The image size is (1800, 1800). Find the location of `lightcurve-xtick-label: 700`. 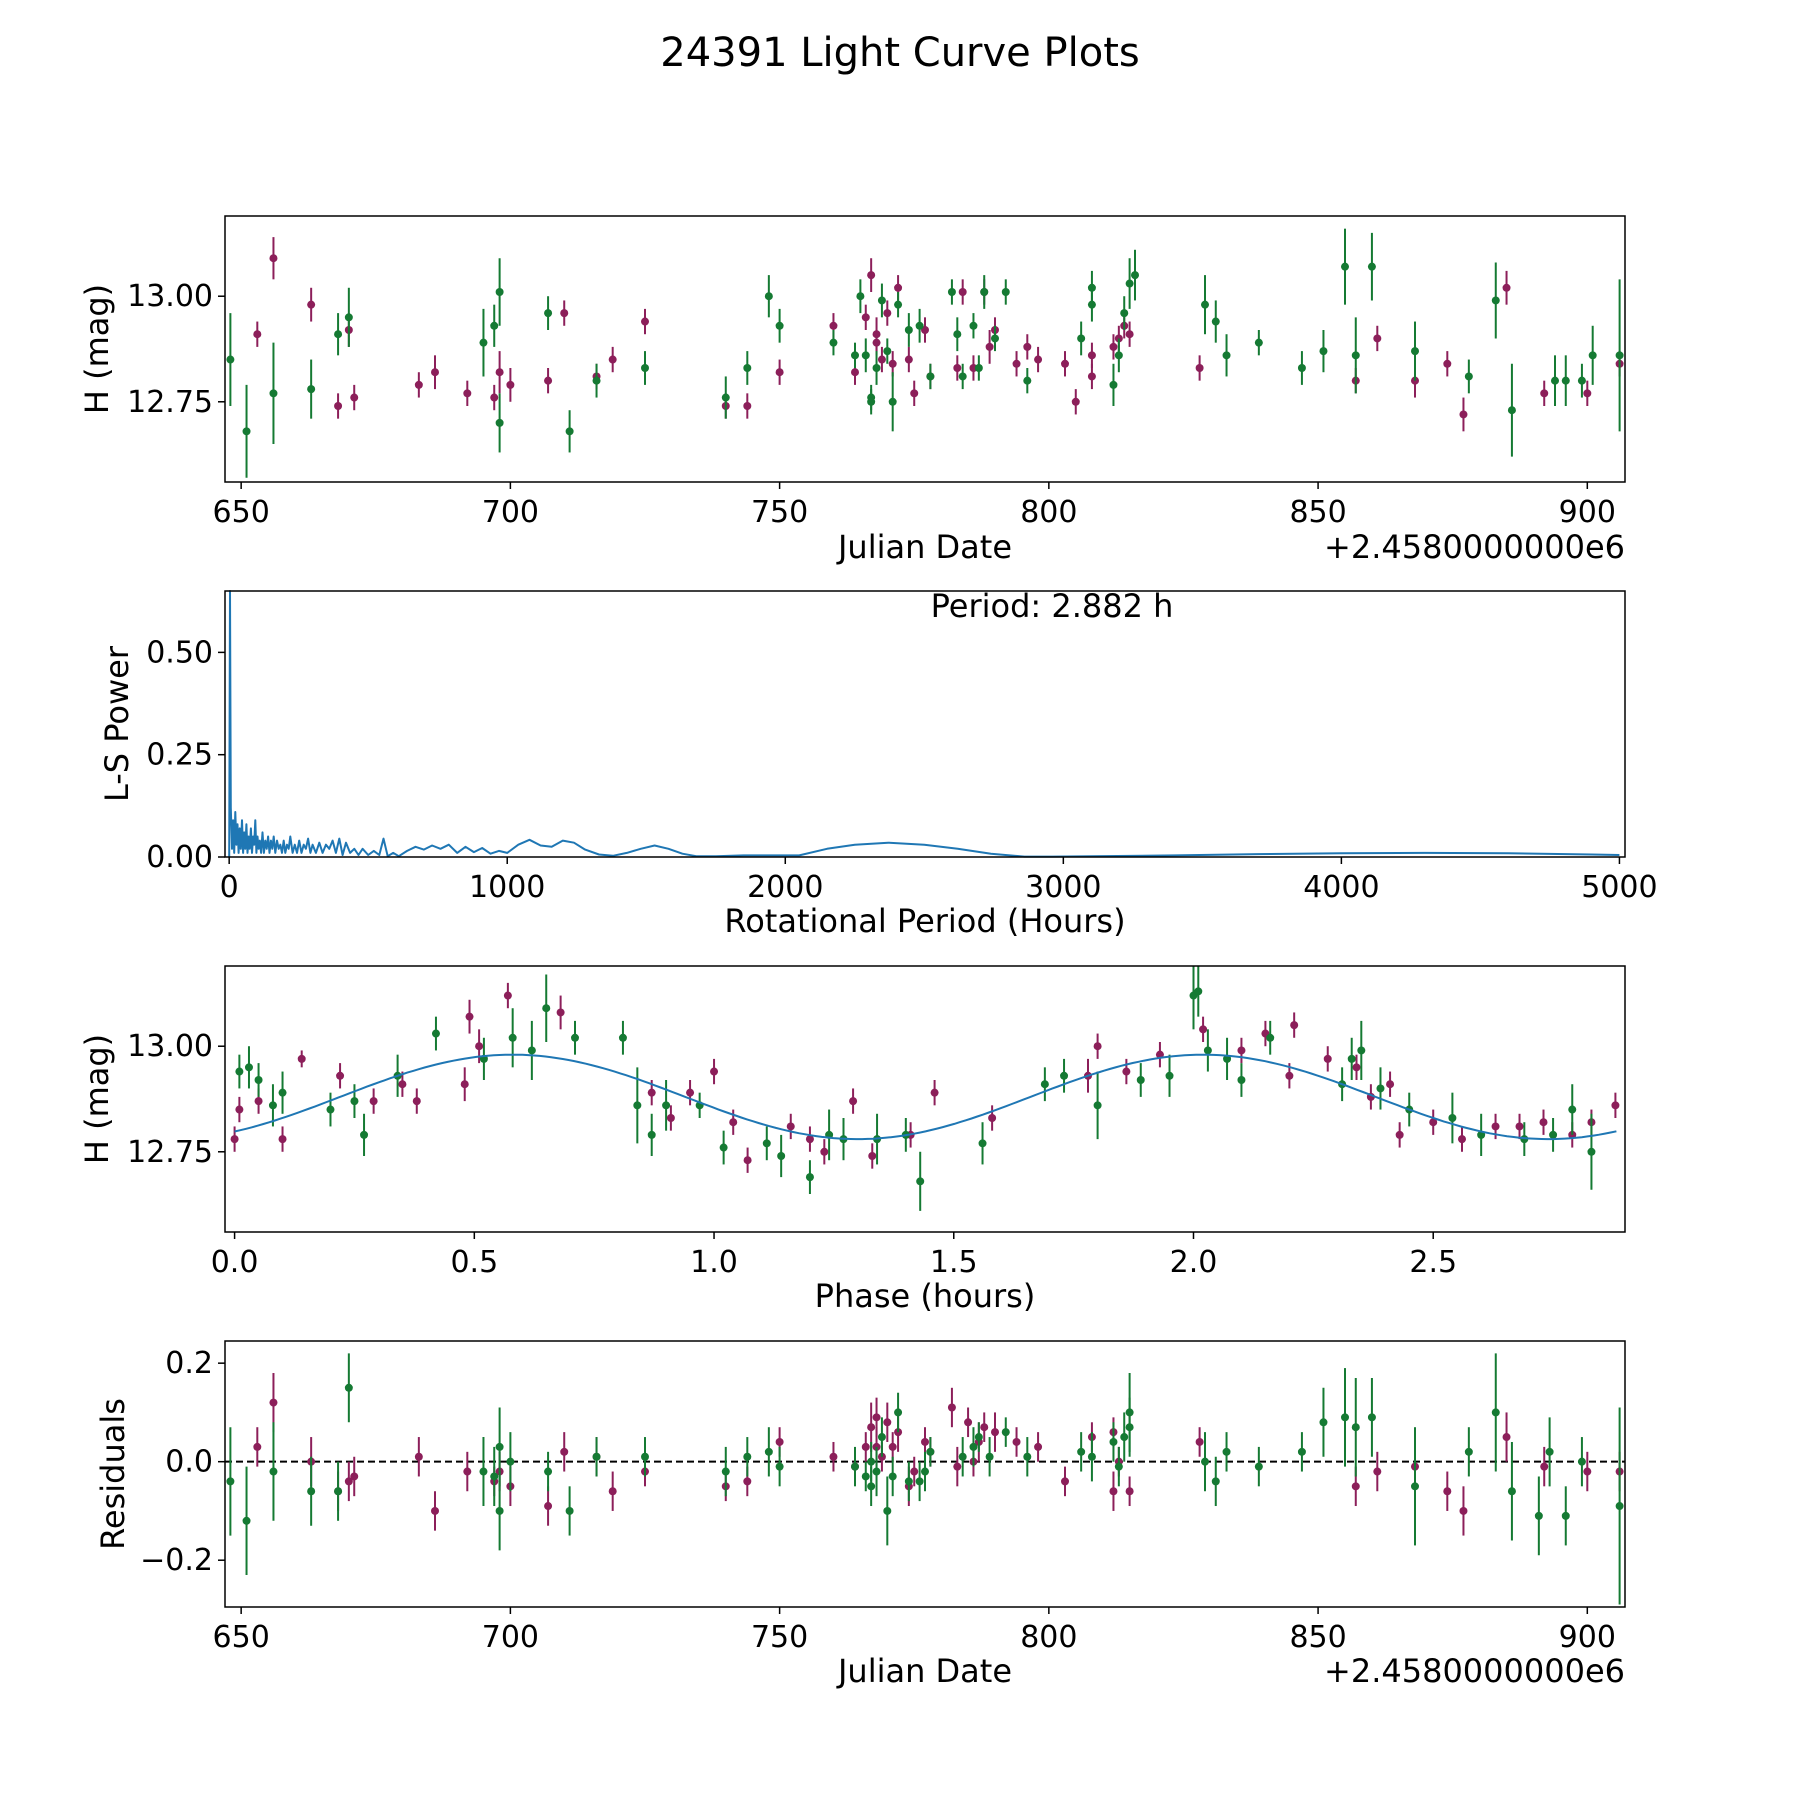

lightcurve-xtick-label: 700 is located at coordinates (510, 512).